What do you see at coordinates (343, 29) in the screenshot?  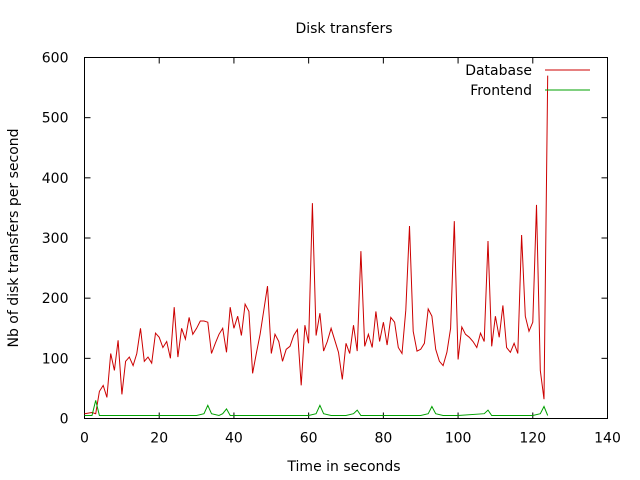 I see `chart-title: Disk transfers` at bounding box center [343, 29].